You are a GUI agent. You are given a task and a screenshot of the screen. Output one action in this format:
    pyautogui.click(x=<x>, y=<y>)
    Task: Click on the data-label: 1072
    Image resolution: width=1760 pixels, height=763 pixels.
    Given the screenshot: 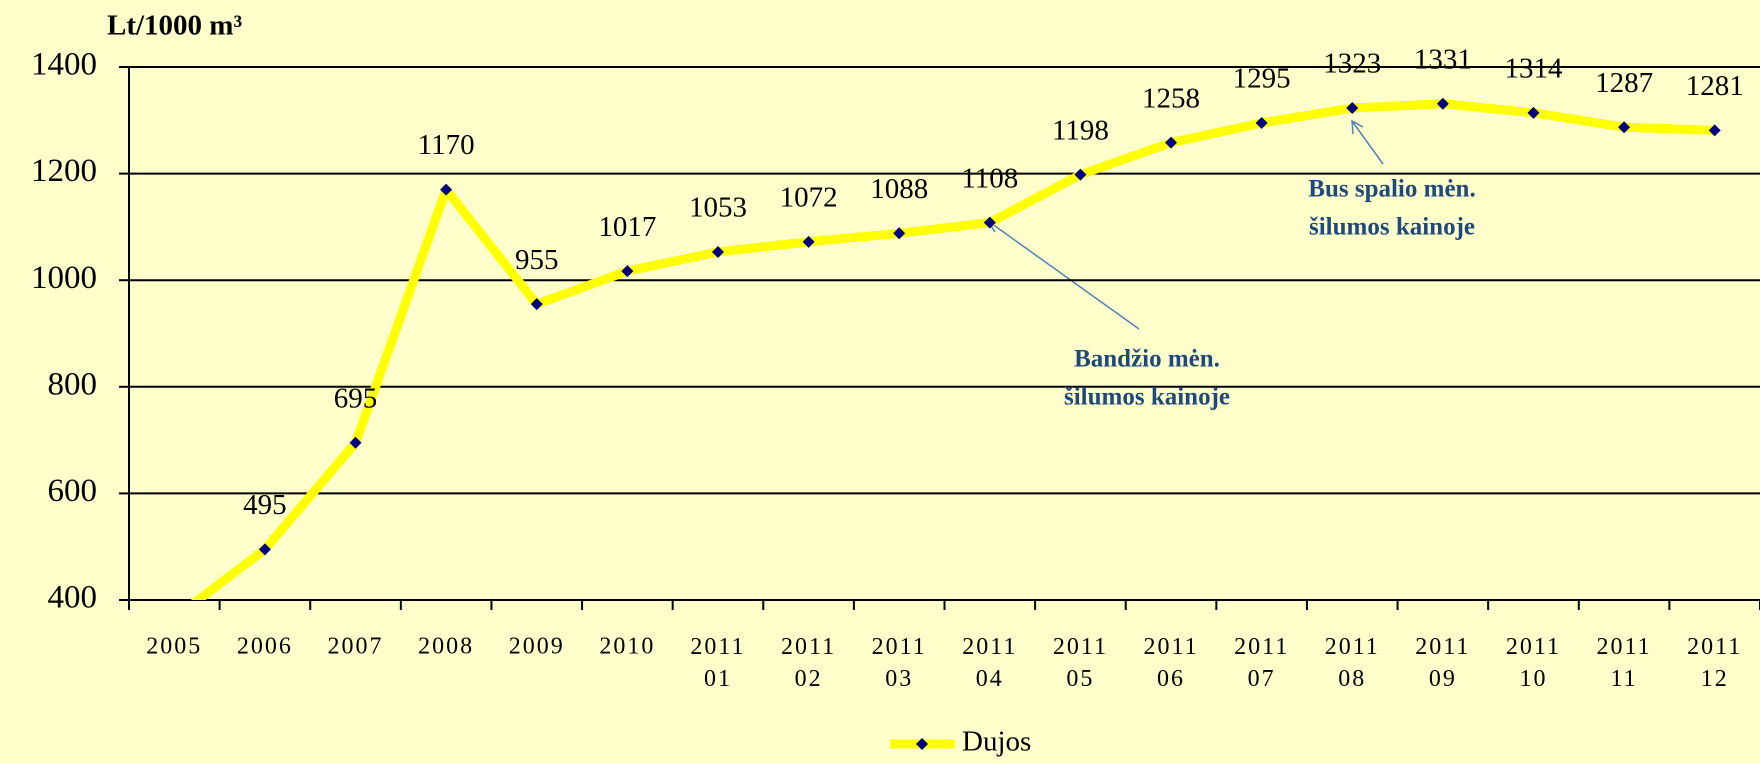 What is the action you would take?
    pyautogui.click(x=809, y=197)
    